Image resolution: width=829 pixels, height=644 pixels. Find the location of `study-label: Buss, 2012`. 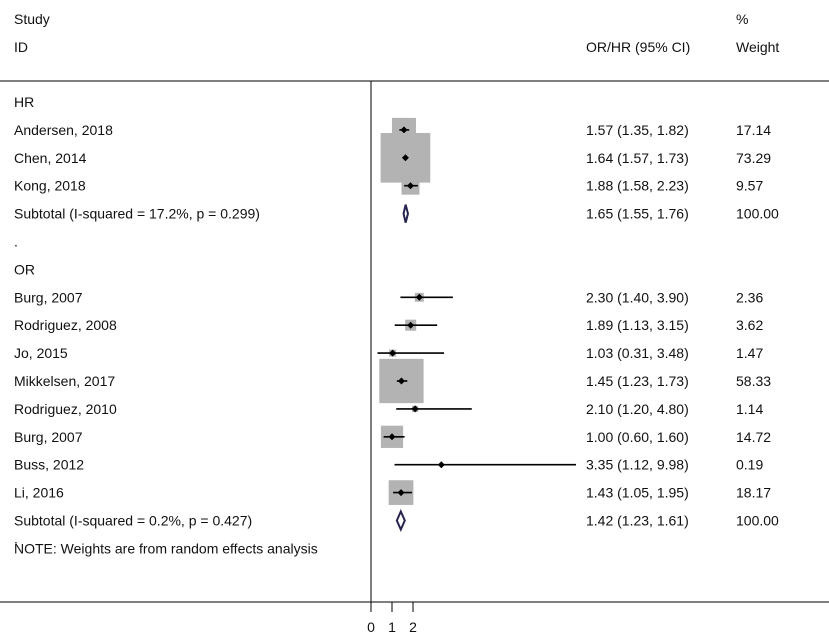

study-label: Buss, 2012 is located at coordinates (49, 465).